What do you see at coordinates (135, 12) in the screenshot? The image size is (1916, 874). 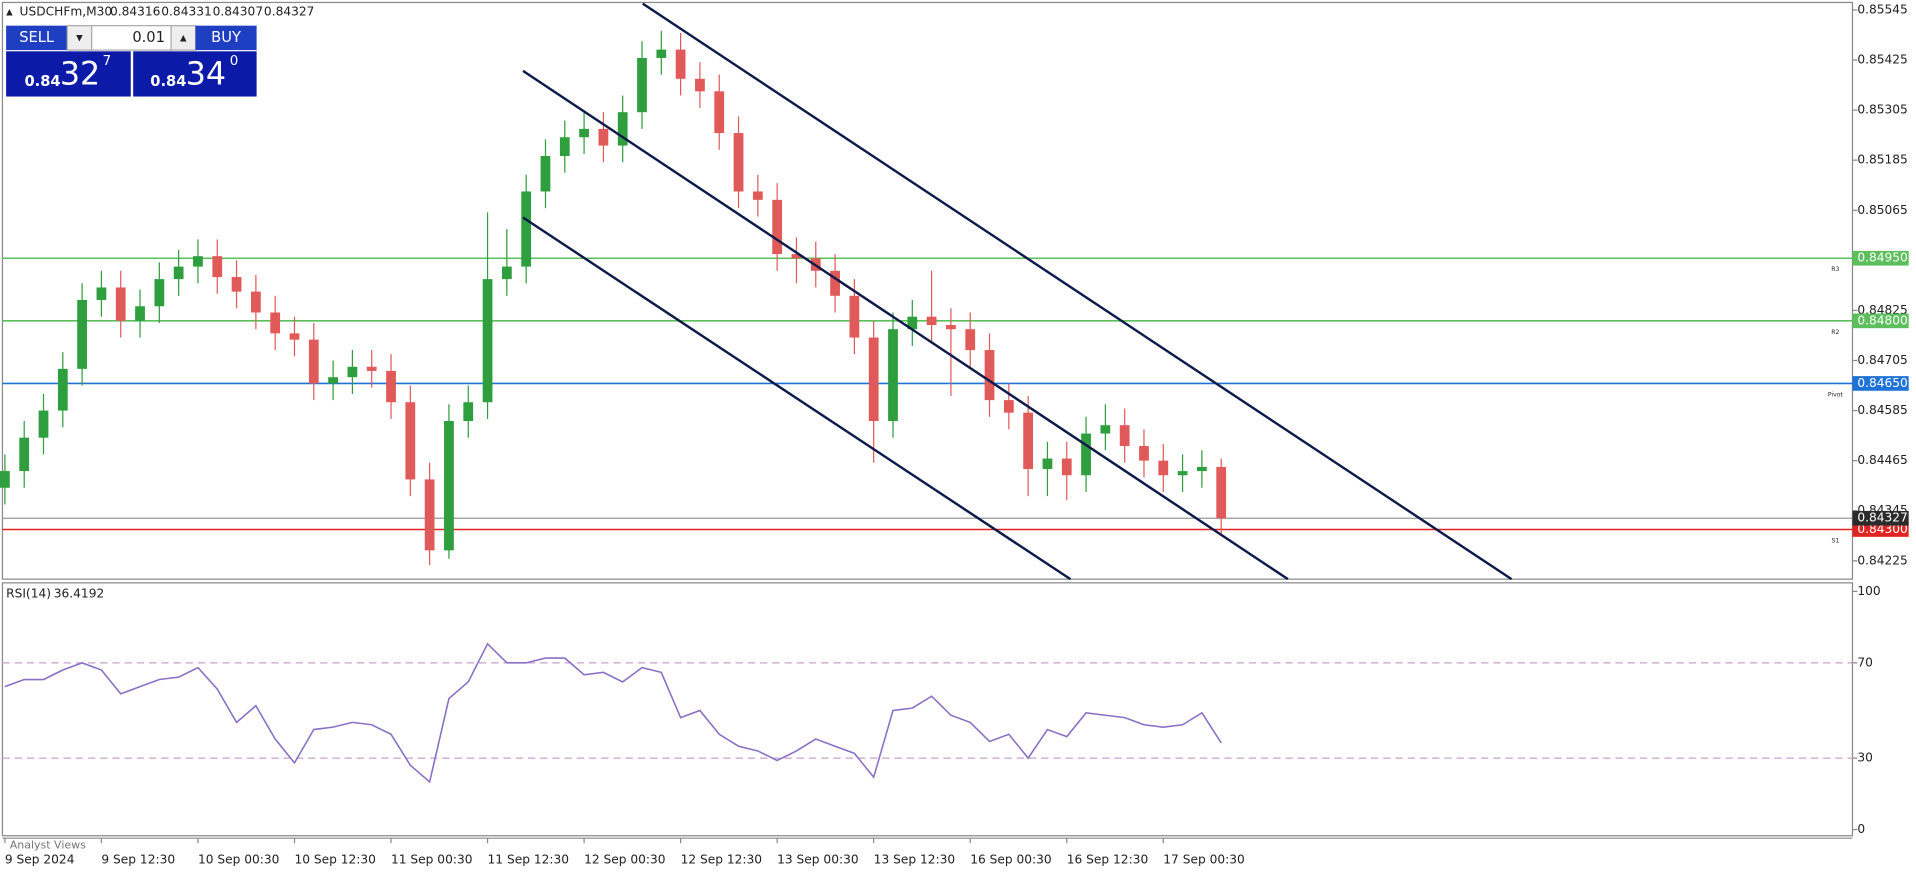 I see `quote-open: 0.84316` at bounding box center [135, 12].